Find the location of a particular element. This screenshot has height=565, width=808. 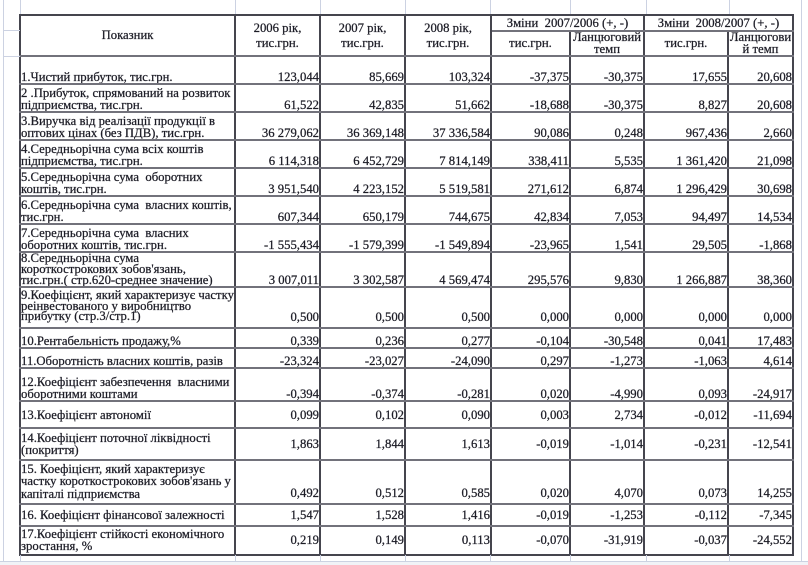

value-cell: 0,248 is located at coordinates (607, 126).